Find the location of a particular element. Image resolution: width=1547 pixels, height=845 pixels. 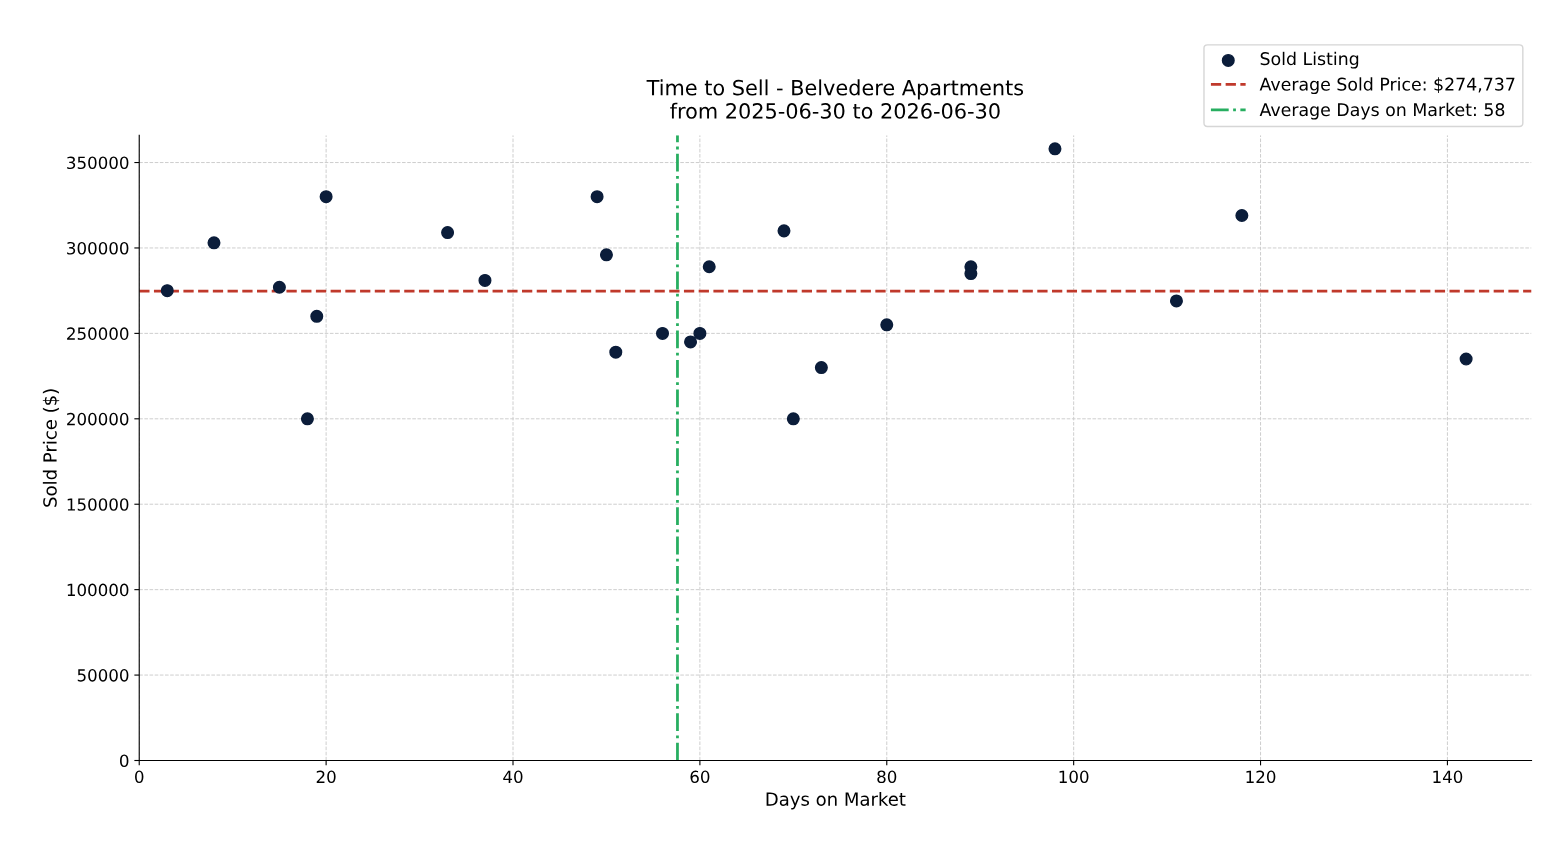

x-tick-label: 0 is located at coordinates (139, 777).